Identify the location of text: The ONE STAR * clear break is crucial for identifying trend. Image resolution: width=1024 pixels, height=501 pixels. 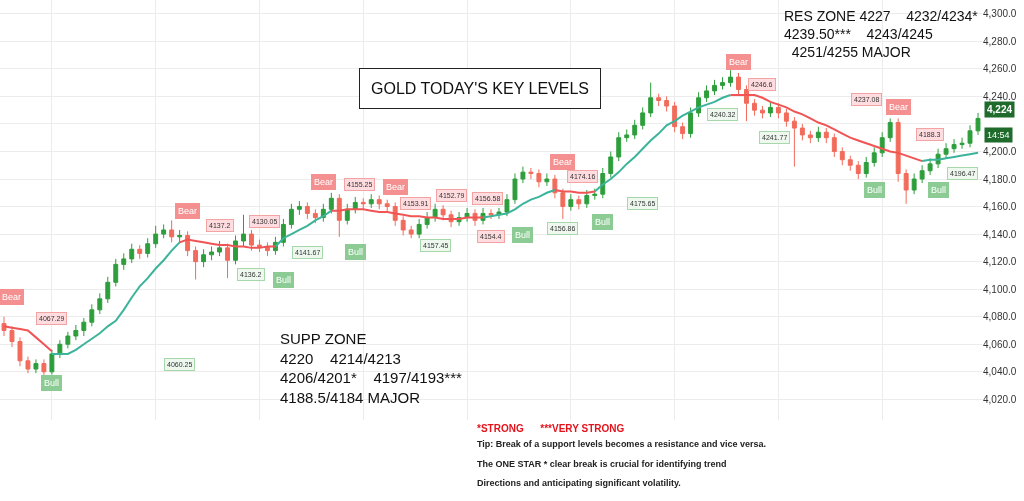
(602, 464).